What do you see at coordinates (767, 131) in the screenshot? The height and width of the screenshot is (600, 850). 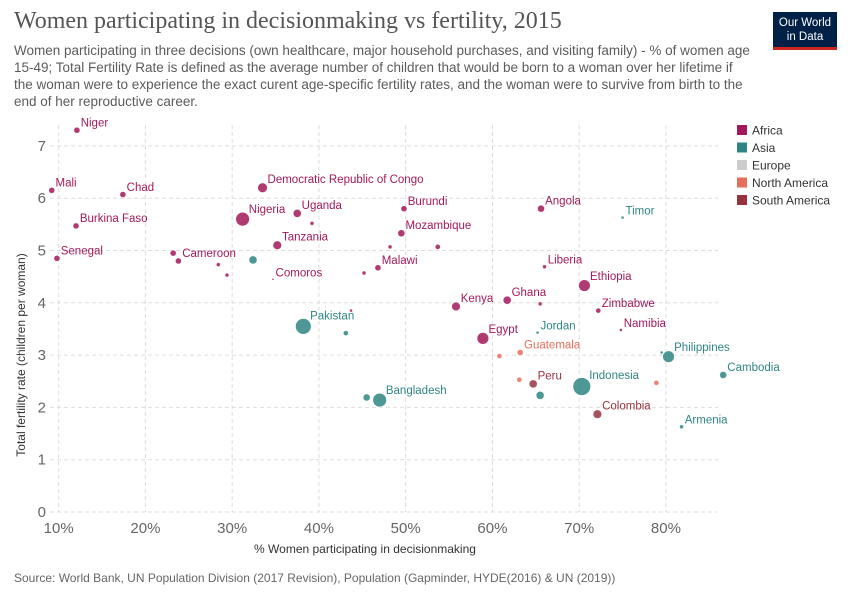 I see `legend-item-label: Africa` at bounding box center [767, 131].